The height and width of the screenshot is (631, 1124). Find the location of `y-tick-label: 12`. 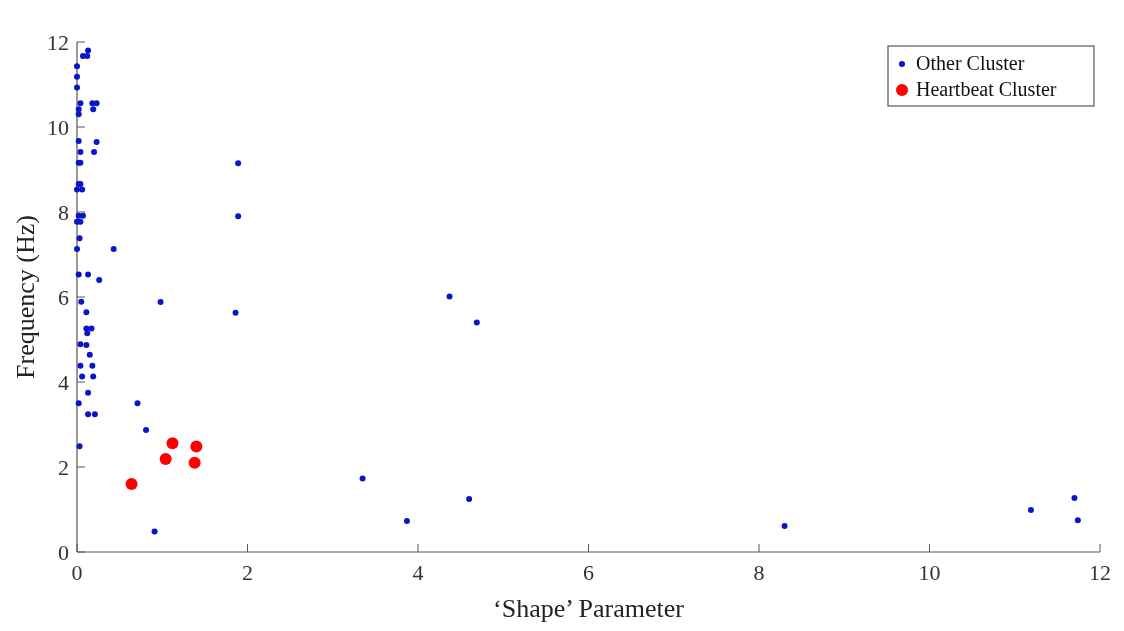

y-tick-label: 12 is located at coordinates (58, 42).